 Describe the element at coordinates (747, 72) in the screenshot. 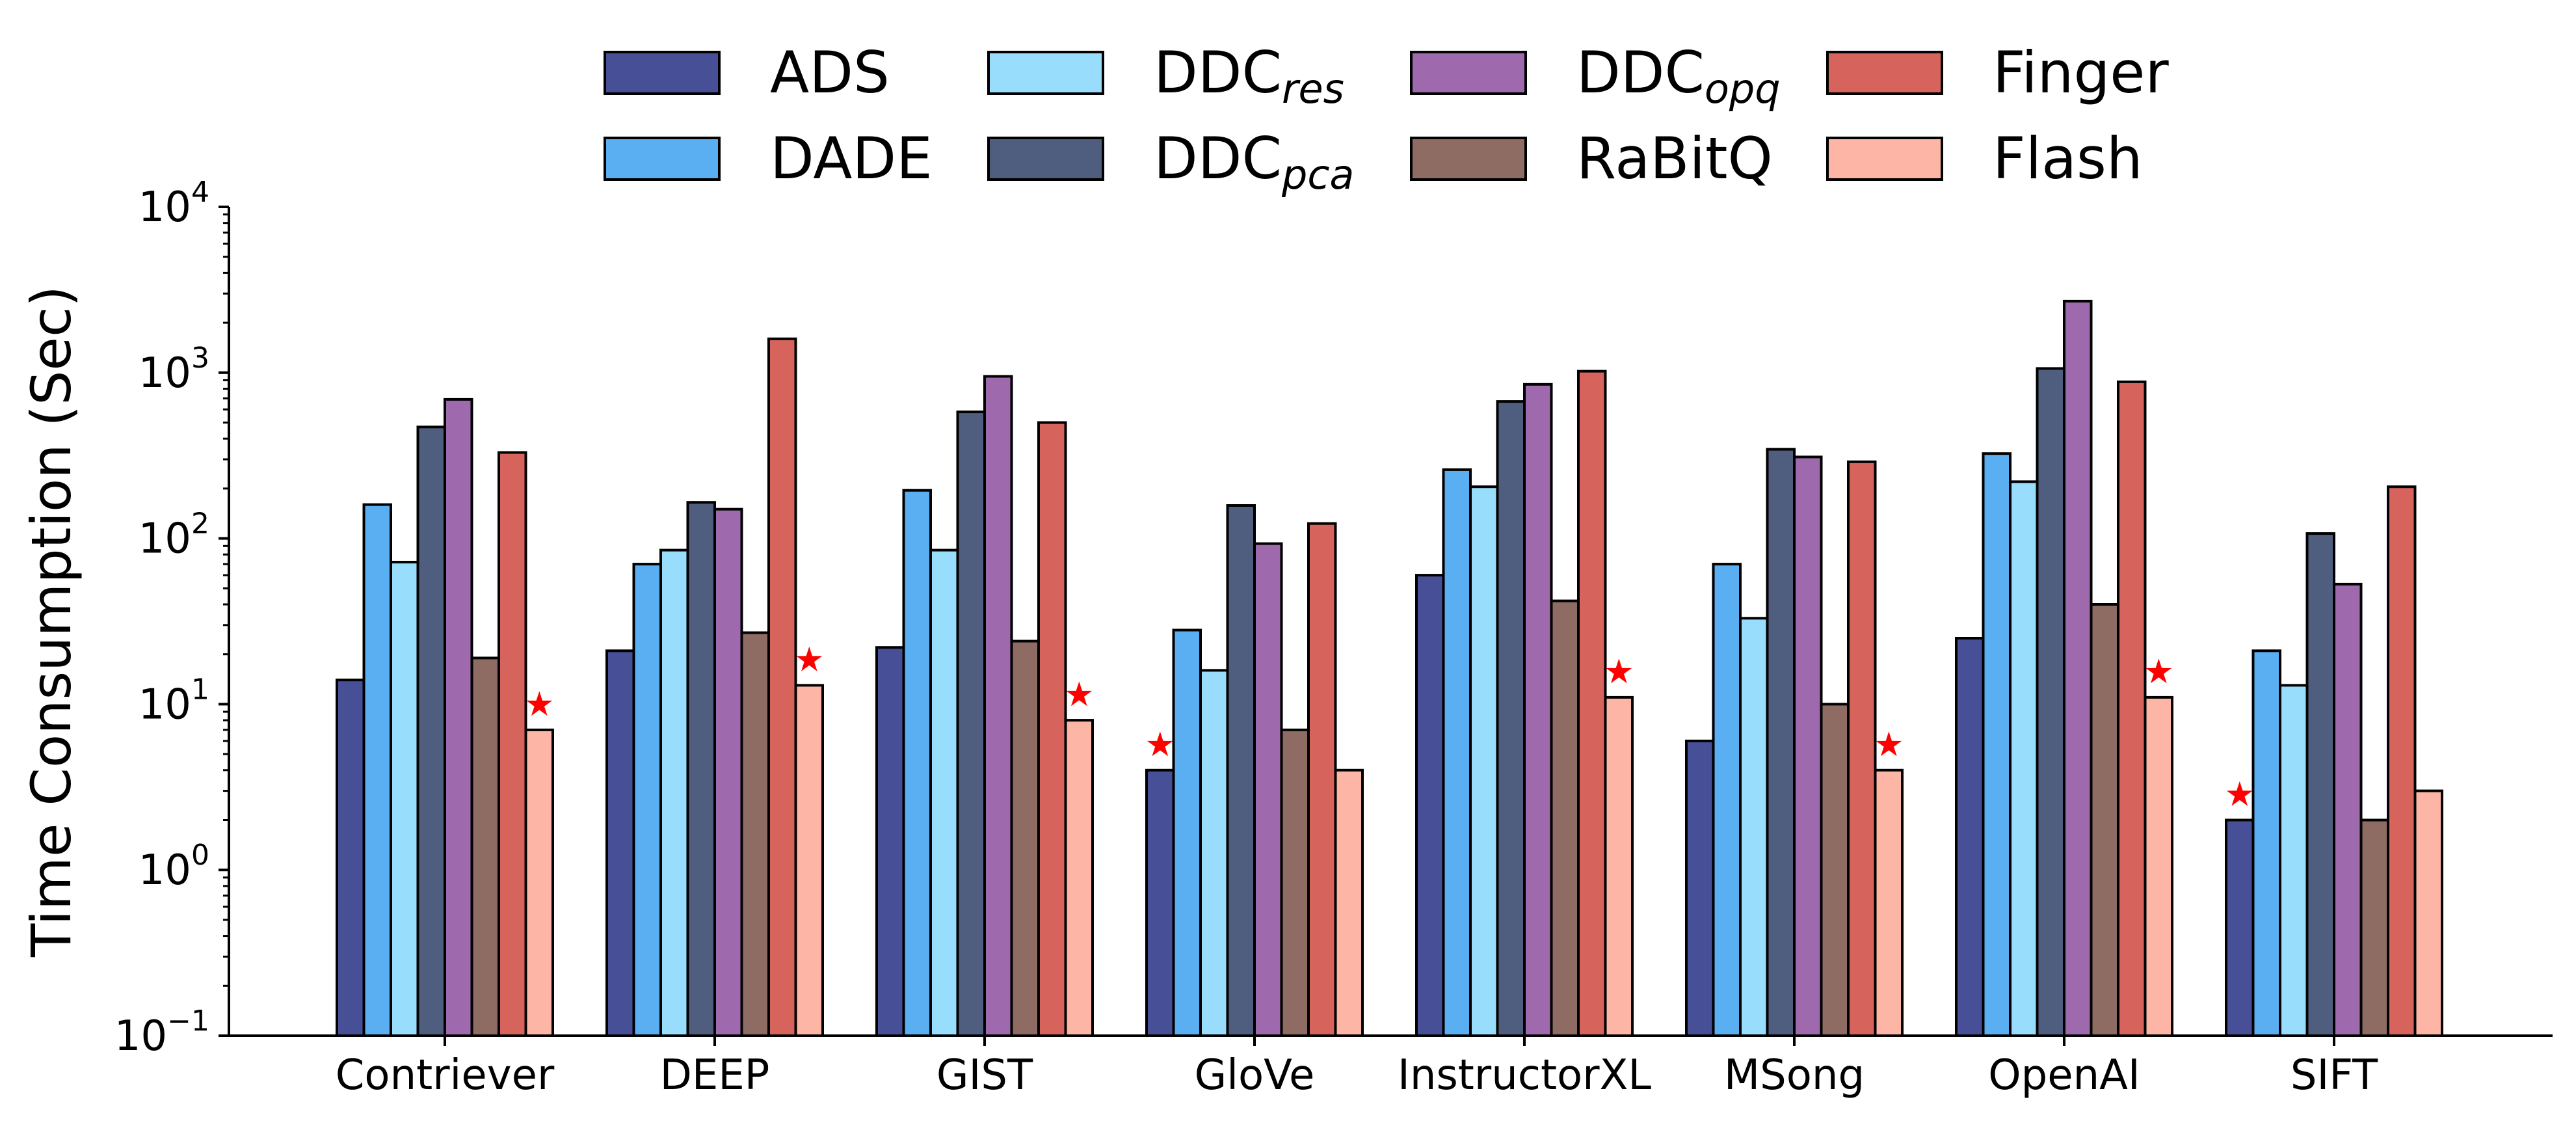

I see `legend-item-ads: ADS` at that location.